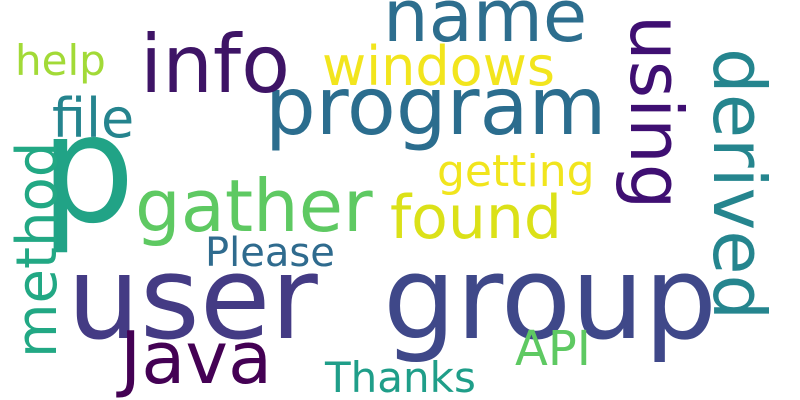  What do you see at coordinates (270, 253) in the screenshot?
I see `word-please: Please` at bounding box center [270, 253].